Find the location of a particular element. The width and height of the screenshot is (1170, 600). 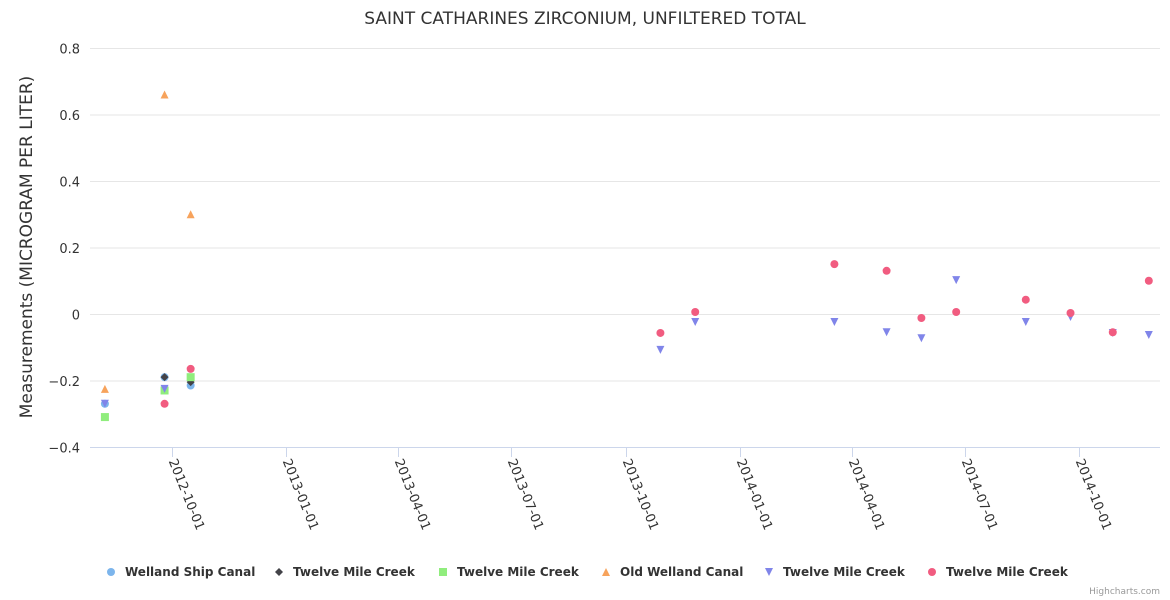

x-tick-label: 2014-07-01 is located at coordinates (979, 495).